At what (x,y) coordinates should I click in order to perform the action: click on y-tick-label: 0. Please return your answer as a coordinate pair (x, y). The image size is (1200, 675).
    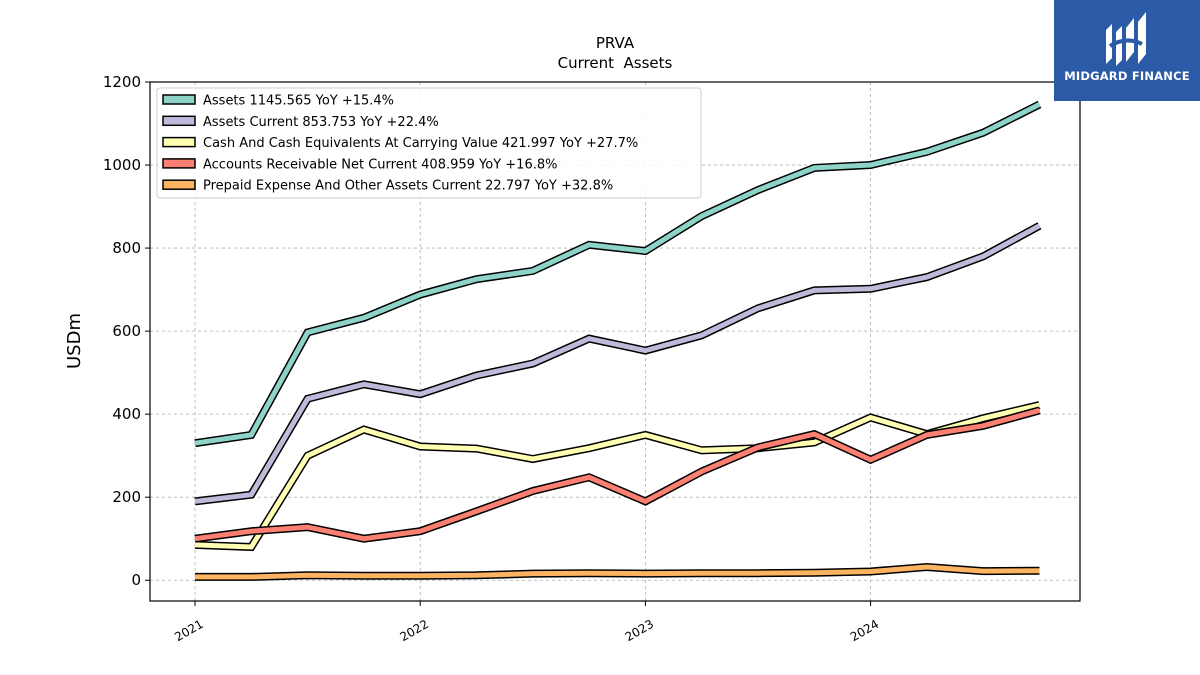
    Looking at the image, I should click on (136, 580).